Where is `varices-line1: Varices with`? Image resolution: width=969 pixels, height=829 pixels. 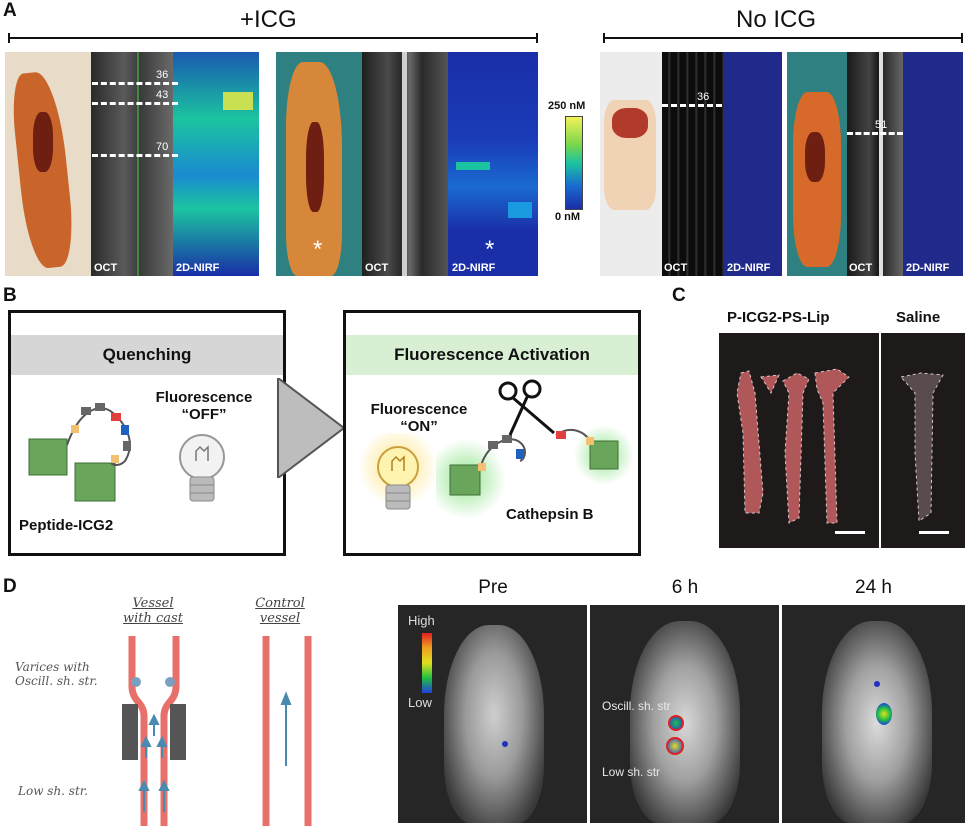 varices-line1: Varices with is located at coordinates (52, 667).